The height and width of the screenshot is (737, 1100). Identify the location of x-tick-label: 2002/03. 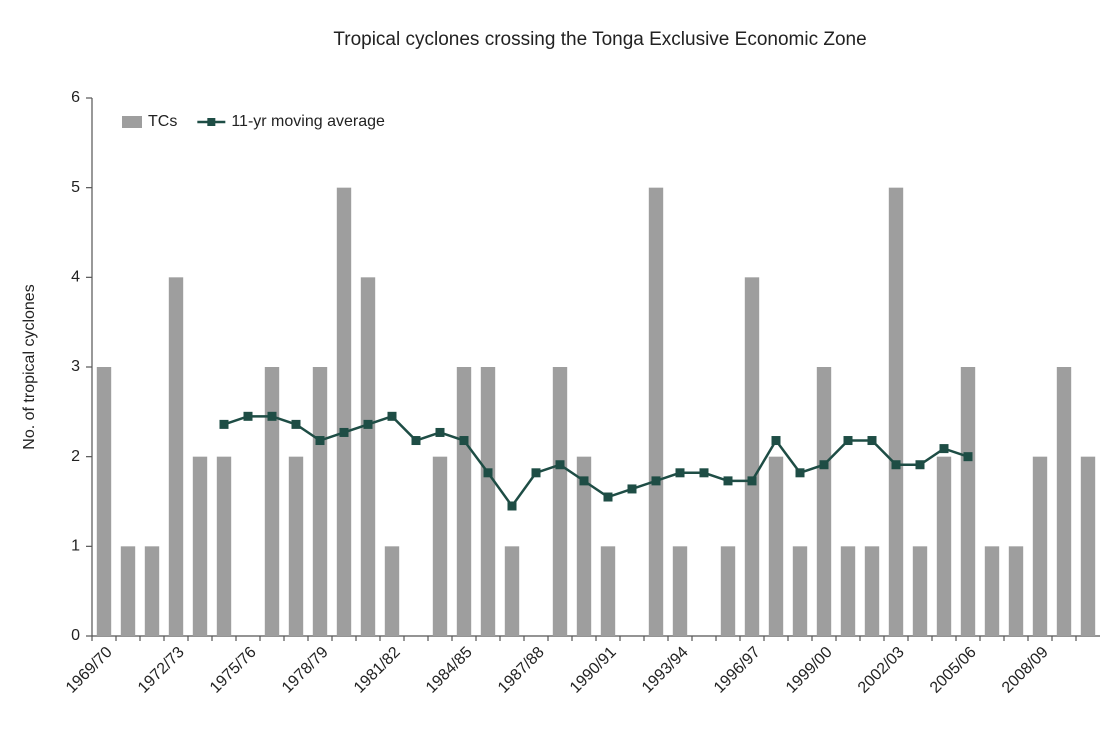
(881, 670).